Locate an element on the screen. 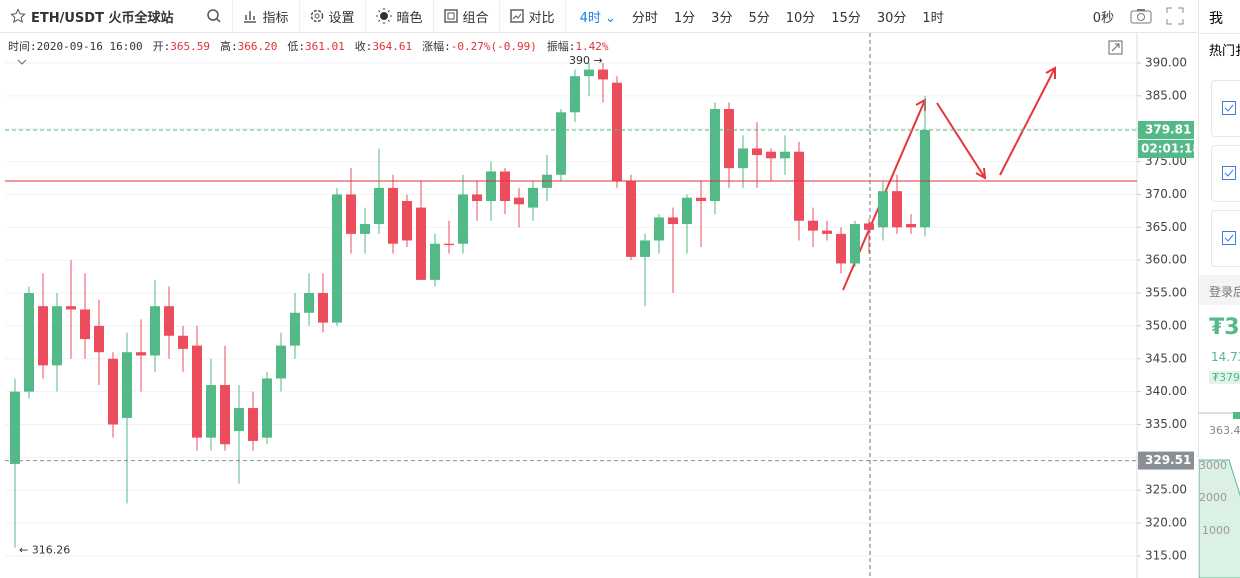  tool-label: 设置 is located at coordinates (341, 18).